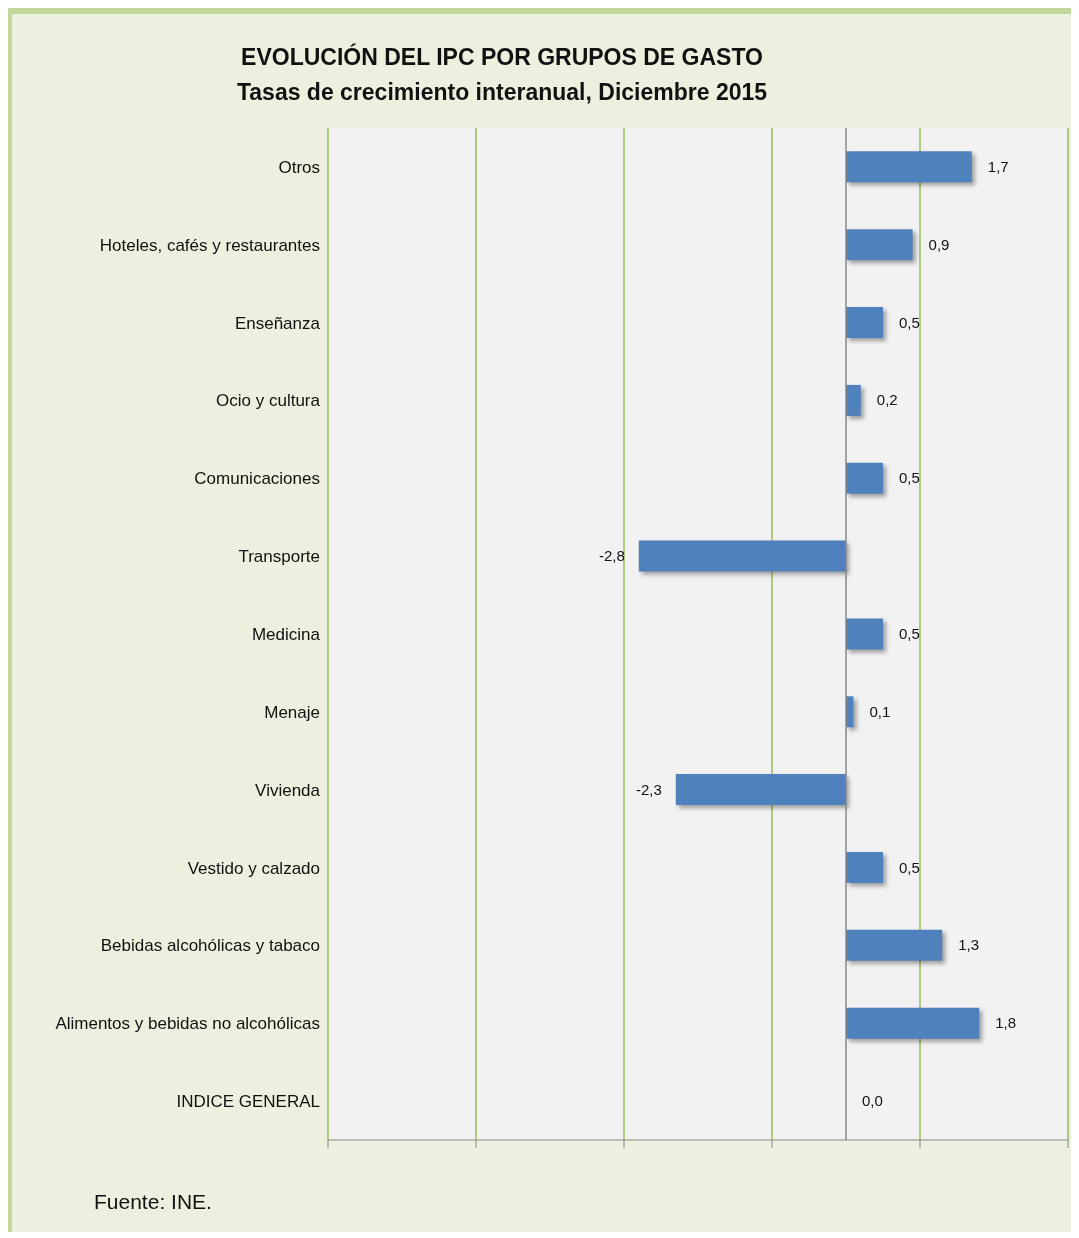  Describe the element at coordinates (872, 1101) in the screenshot. I see `data-label: 0,0` at that location.